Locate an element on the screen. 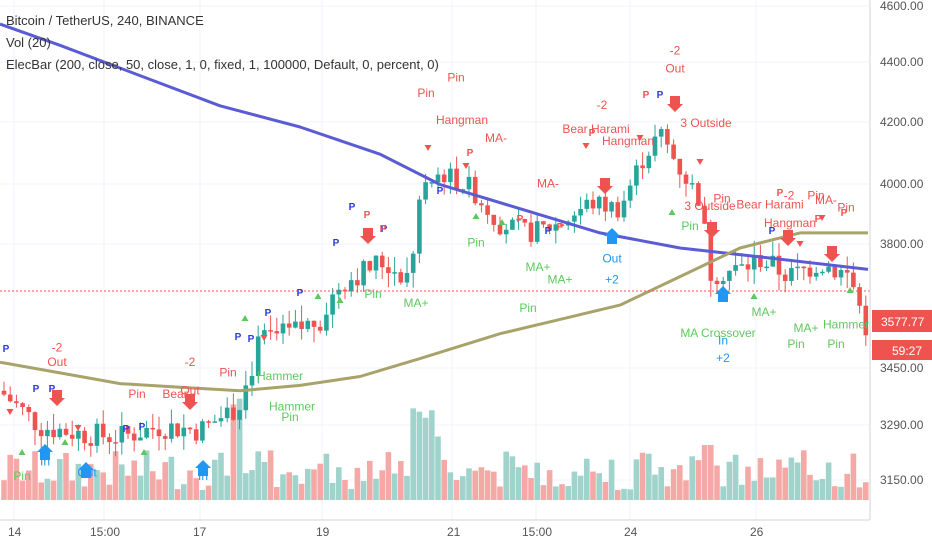 The image size is (932, 555). signal-label: Bear Harami is located at coordinates (769, 205).